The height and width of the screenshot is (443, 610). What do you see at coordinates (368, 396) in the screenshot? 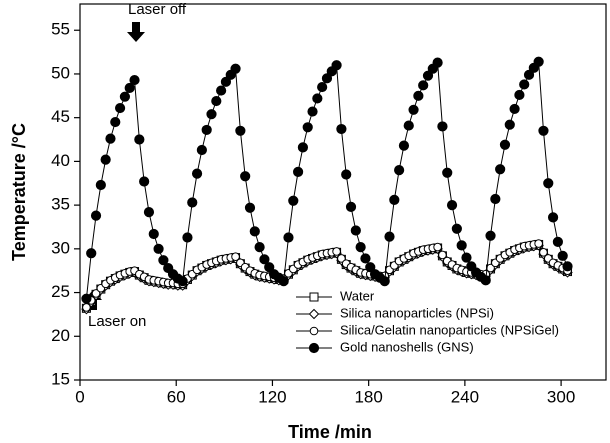
I see `x-tick-label: 180` at bounding box center [368, 396].